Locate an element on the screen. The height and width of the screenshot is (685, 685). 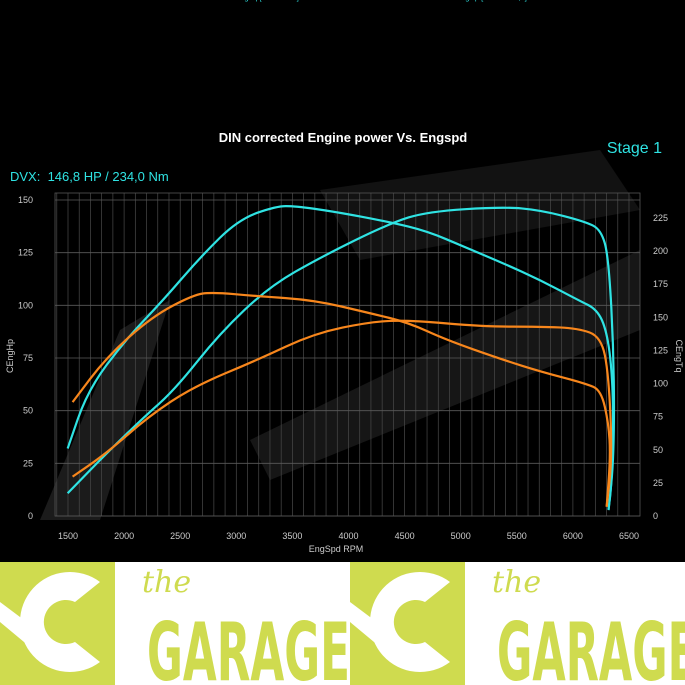
x-tick-label: 5500 is located at coordinates (517, 536).